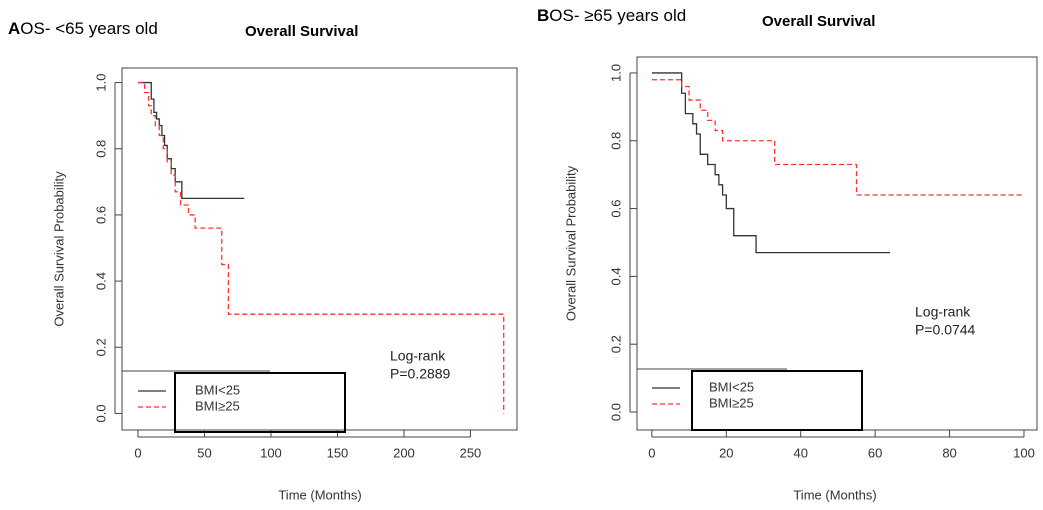 This screenshot has width=1043, height=510. Describe the element at coordinates (89, 28) in the screenshot. I see `panel-subtitle: OS- <65 years old` at that location.